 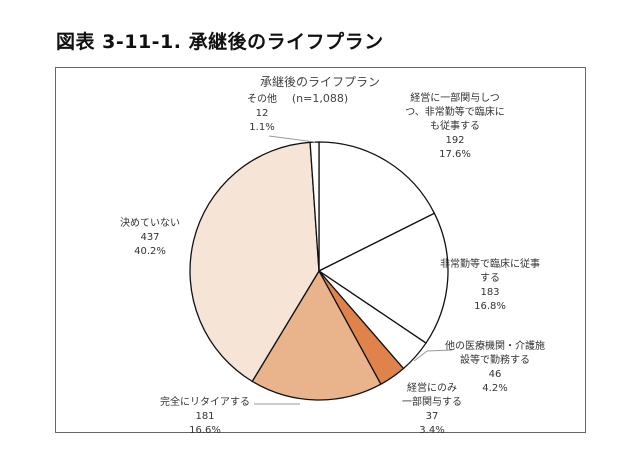 What do you see at coordinates (490, 278) in the screenshot?
I see `slice-label-text: する` at bounding box center [490, 278].